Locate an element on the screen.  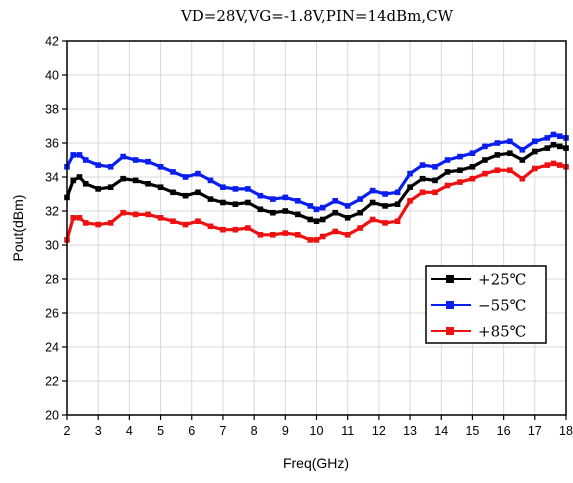
chart-title: VD=28V,VG=-1.8V,PIN=14dBm,CW is located at coordinates (317, 16).